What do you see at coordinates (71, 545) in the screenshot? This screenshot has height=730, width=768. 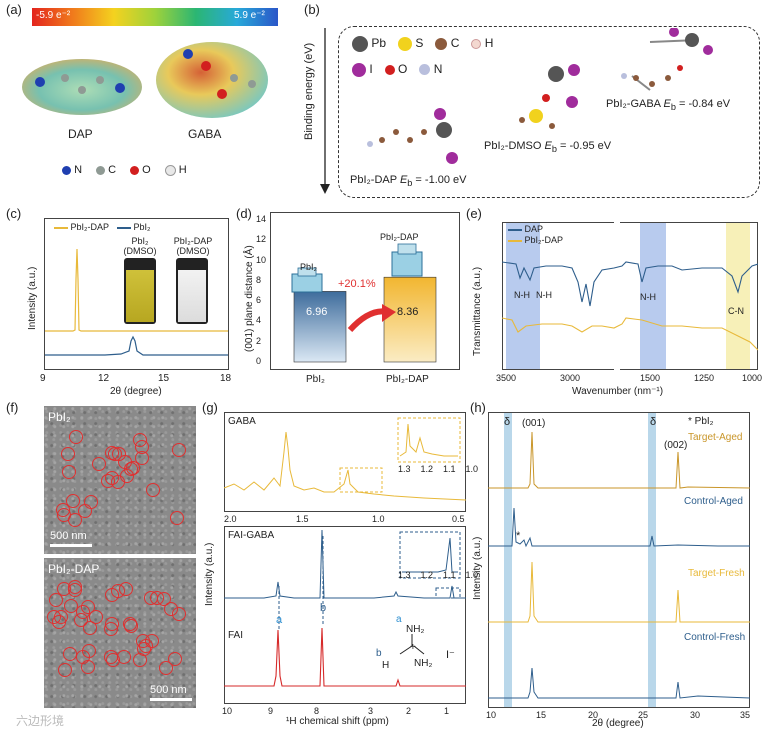 I see `scale-bar-top` at bounding box center [71, 545].